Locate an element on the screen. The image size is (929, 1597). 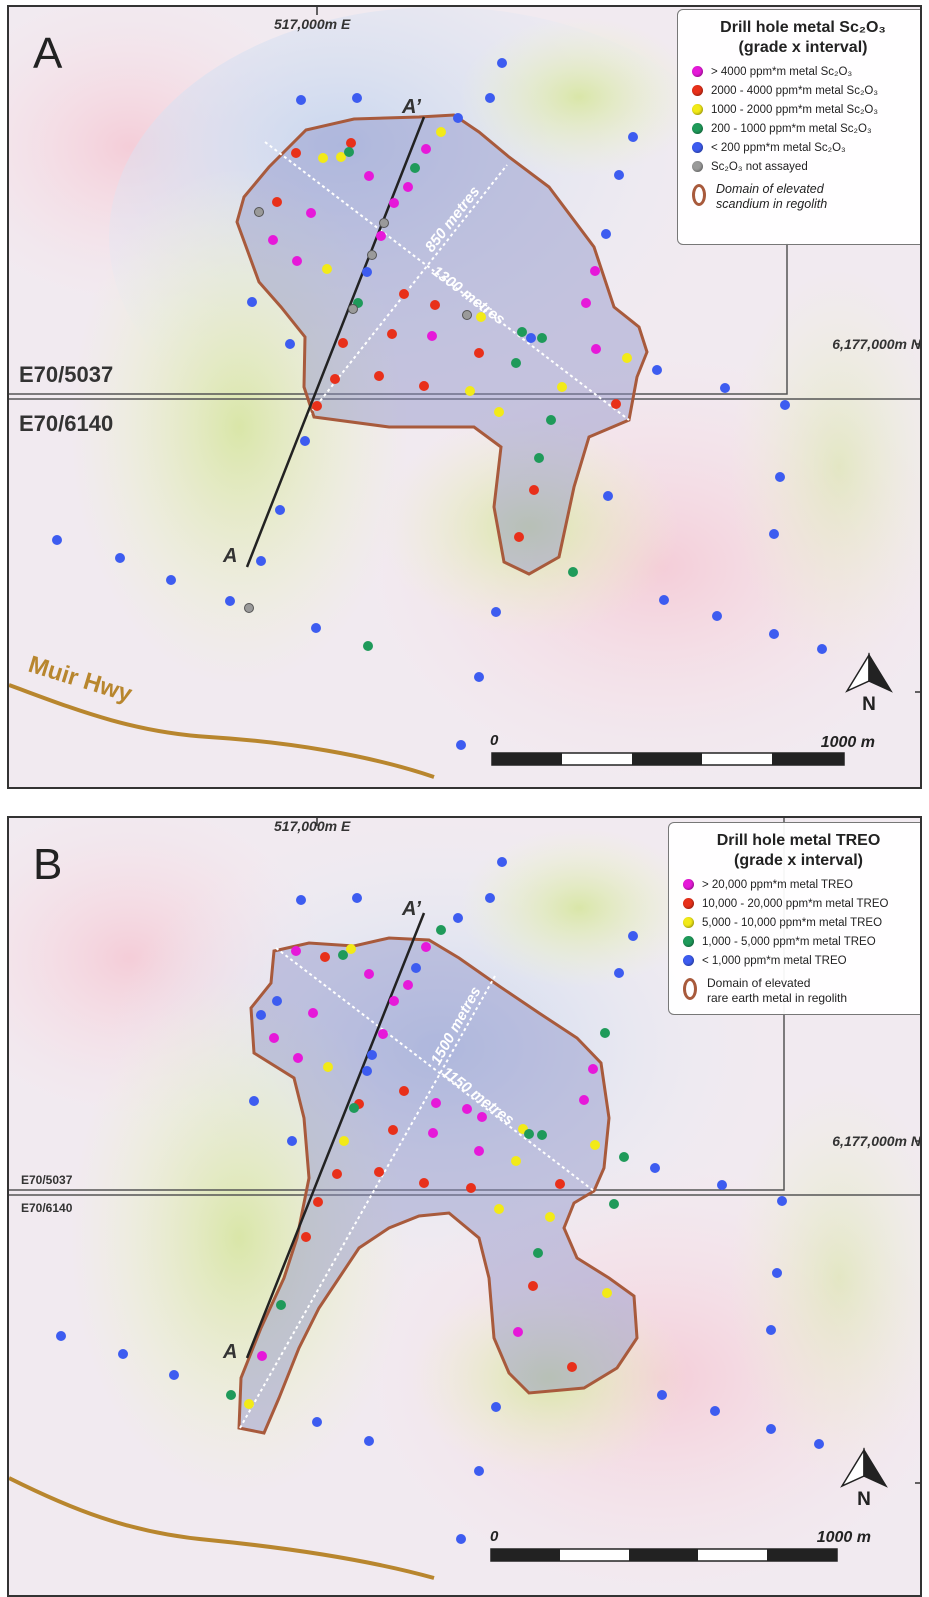
tenement-north-label-b: E70/5037 is located at coordinates (47, 1180).